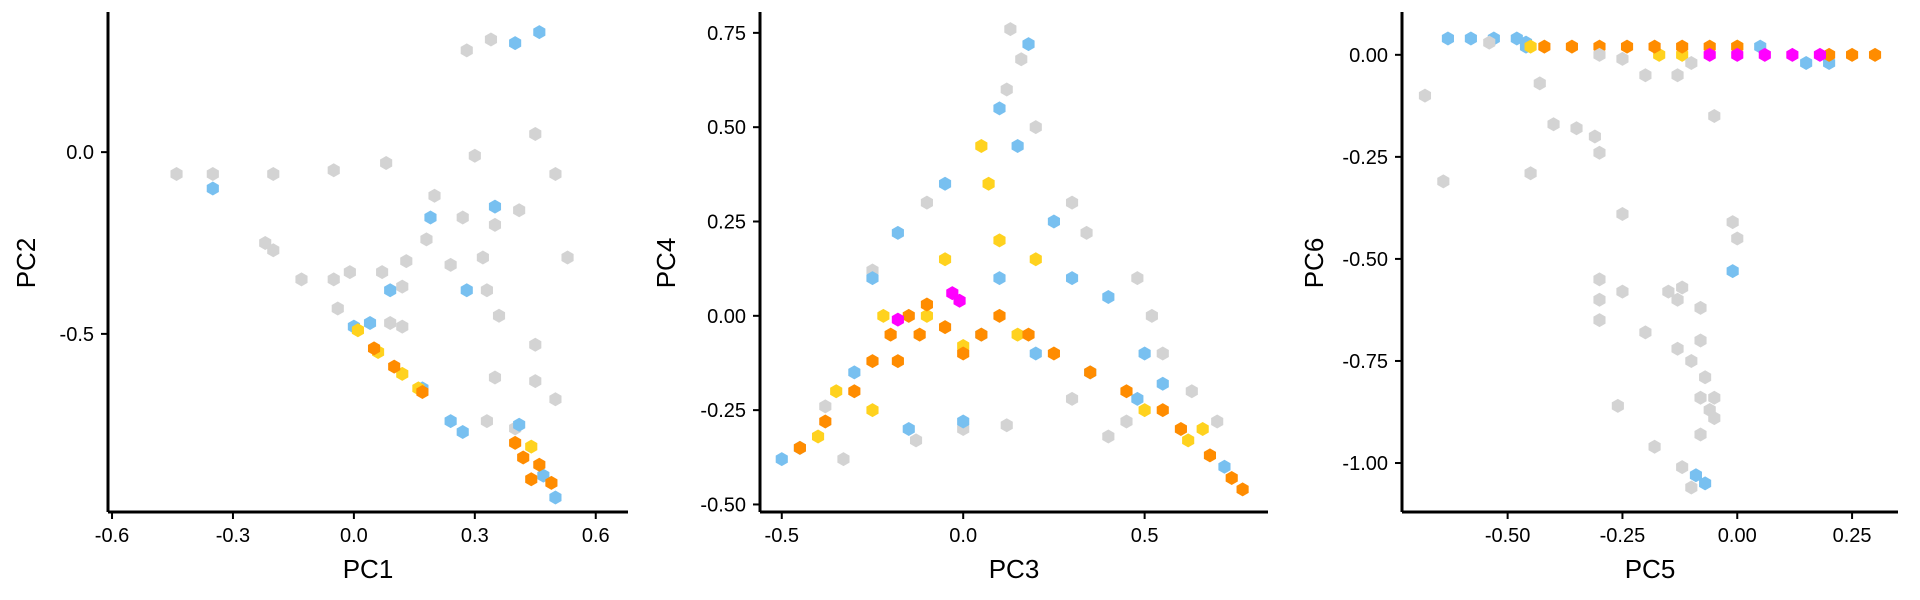 The width and height of the screenshot is (1920, 600). I want to click on y-tick-label: -1.00, so click(1365, 464).